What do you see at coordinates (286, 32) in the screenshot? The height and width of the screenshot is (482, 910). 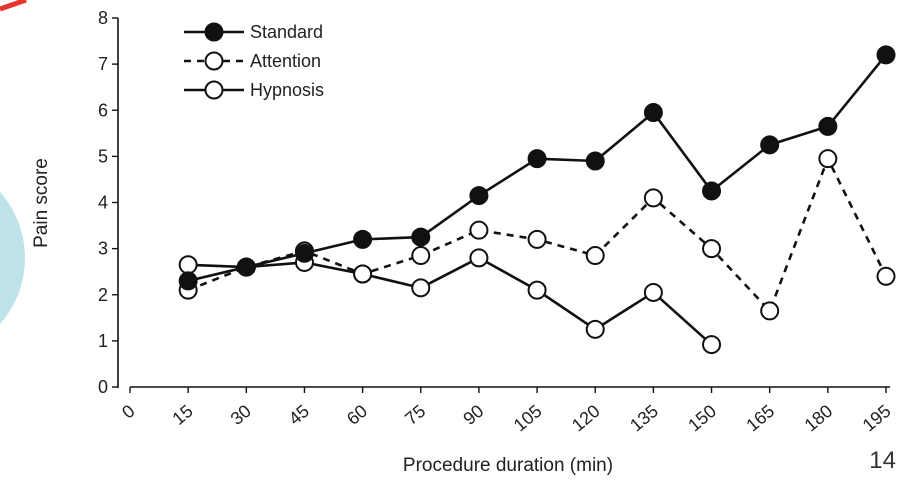 I see `legend-label-standard: Standard` at bounding box center [286, 32].